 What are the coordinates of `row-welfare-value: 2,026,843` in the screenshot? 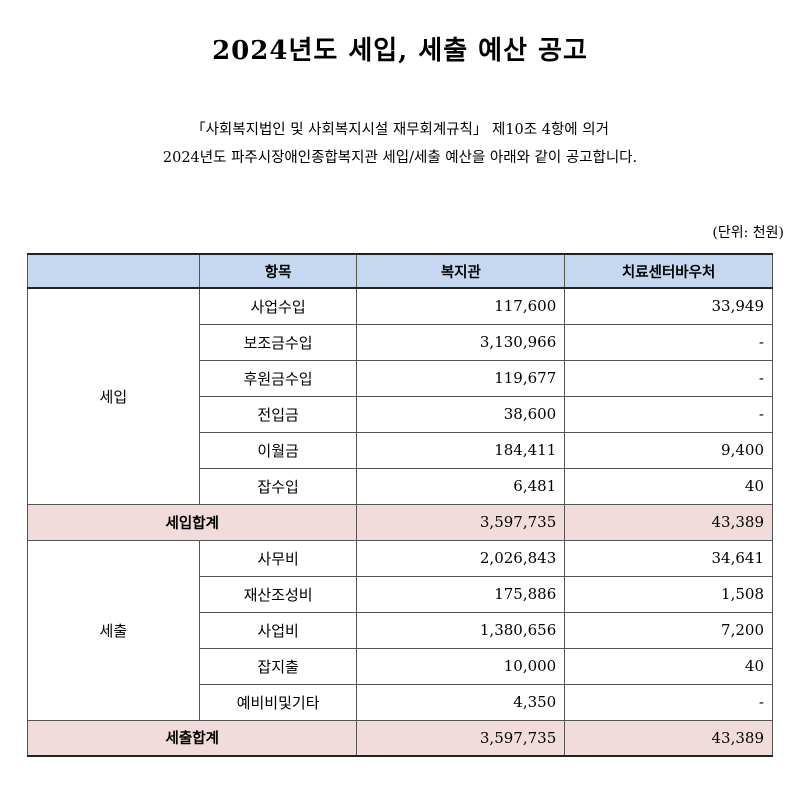 It's located at (461, 558).